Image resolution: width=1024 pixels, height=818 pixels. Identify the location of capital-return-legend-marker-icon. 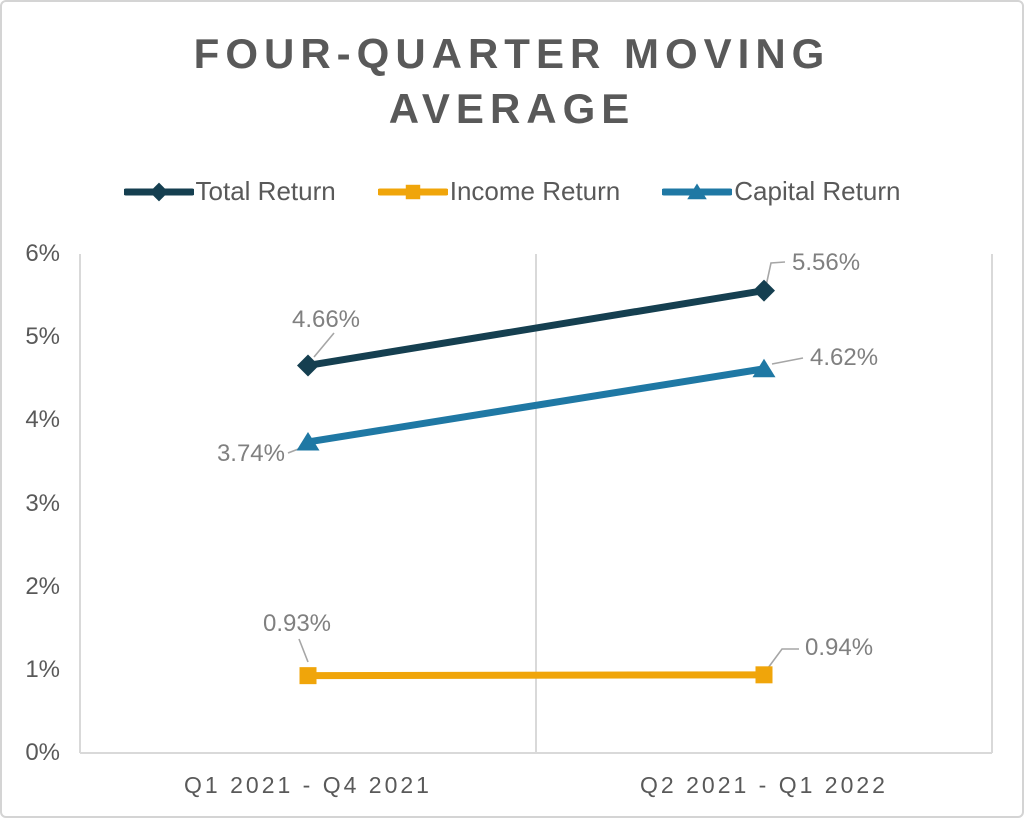
(697, 191).